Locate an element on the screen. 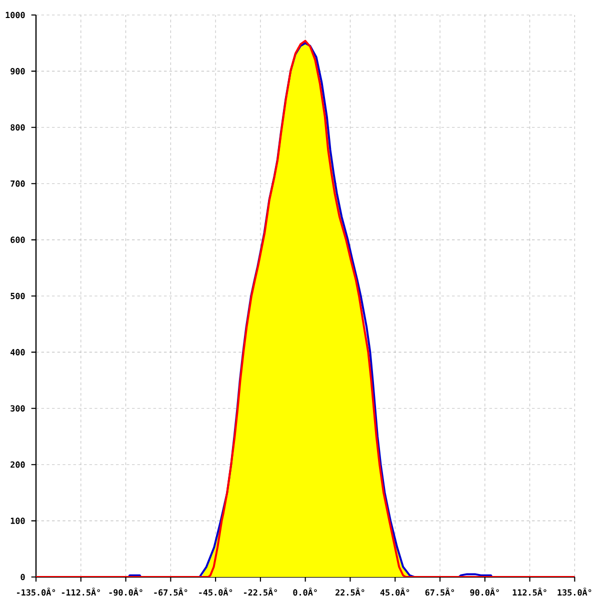 This screenshot has height=600, width=600. x-tick-label: 112.5Â° is located at coordinates (529, 592).